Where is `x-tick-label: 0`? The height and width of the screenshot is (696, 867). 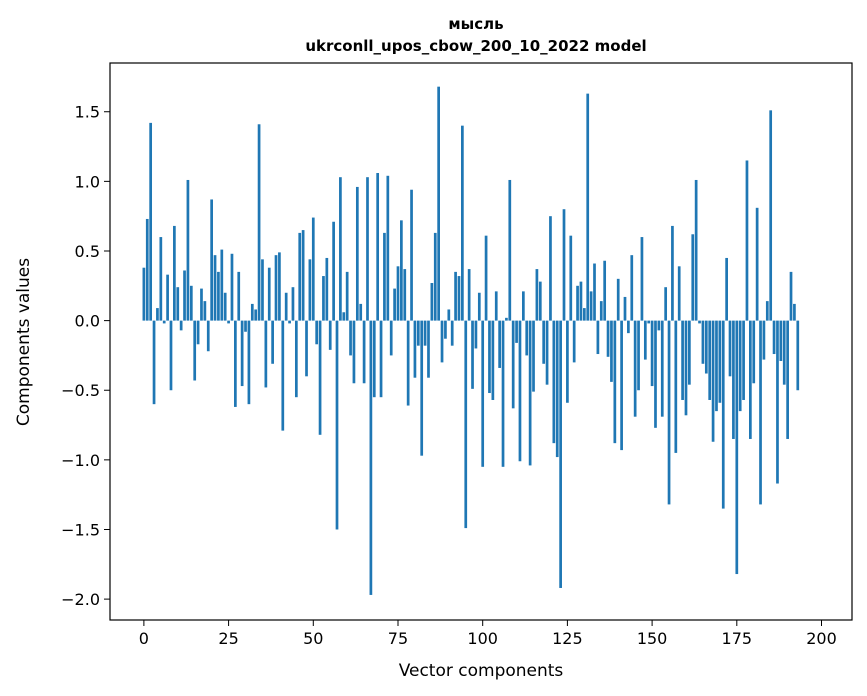 x-tick-label: 0 is located at coordinates (144, 638).